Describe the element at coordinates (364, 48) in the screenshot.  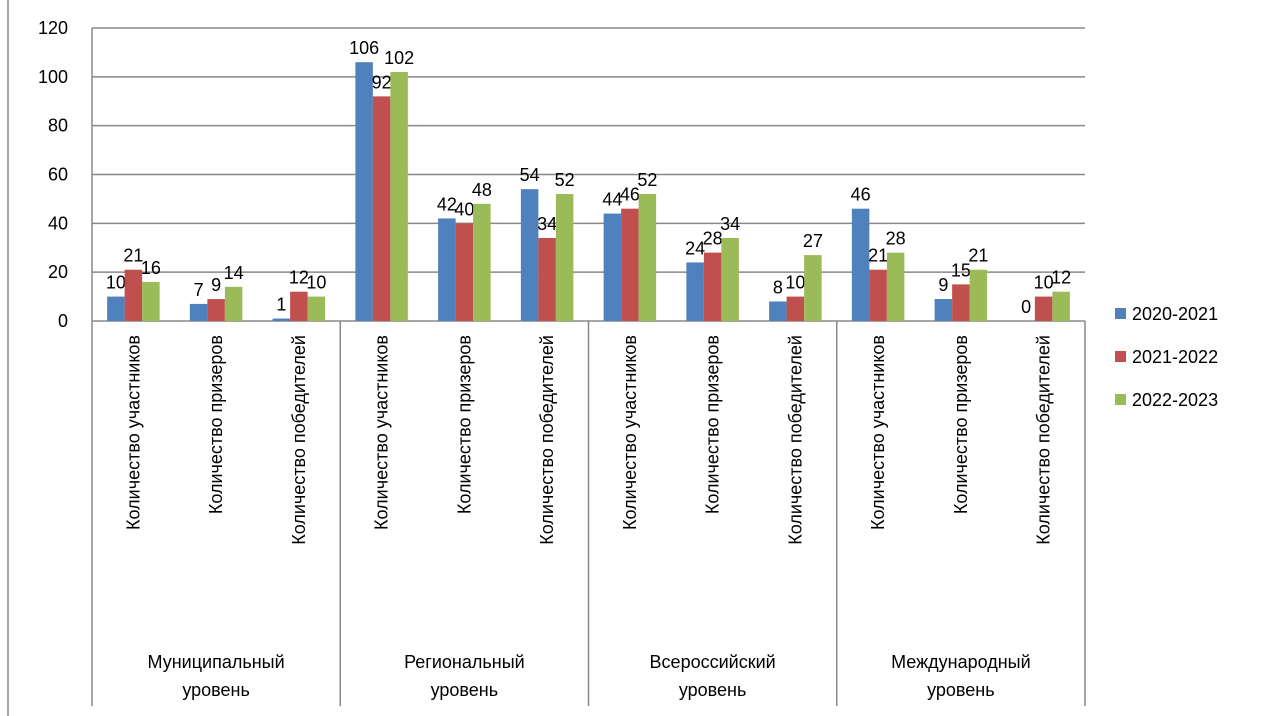
I see `data-label: 106` at that location.